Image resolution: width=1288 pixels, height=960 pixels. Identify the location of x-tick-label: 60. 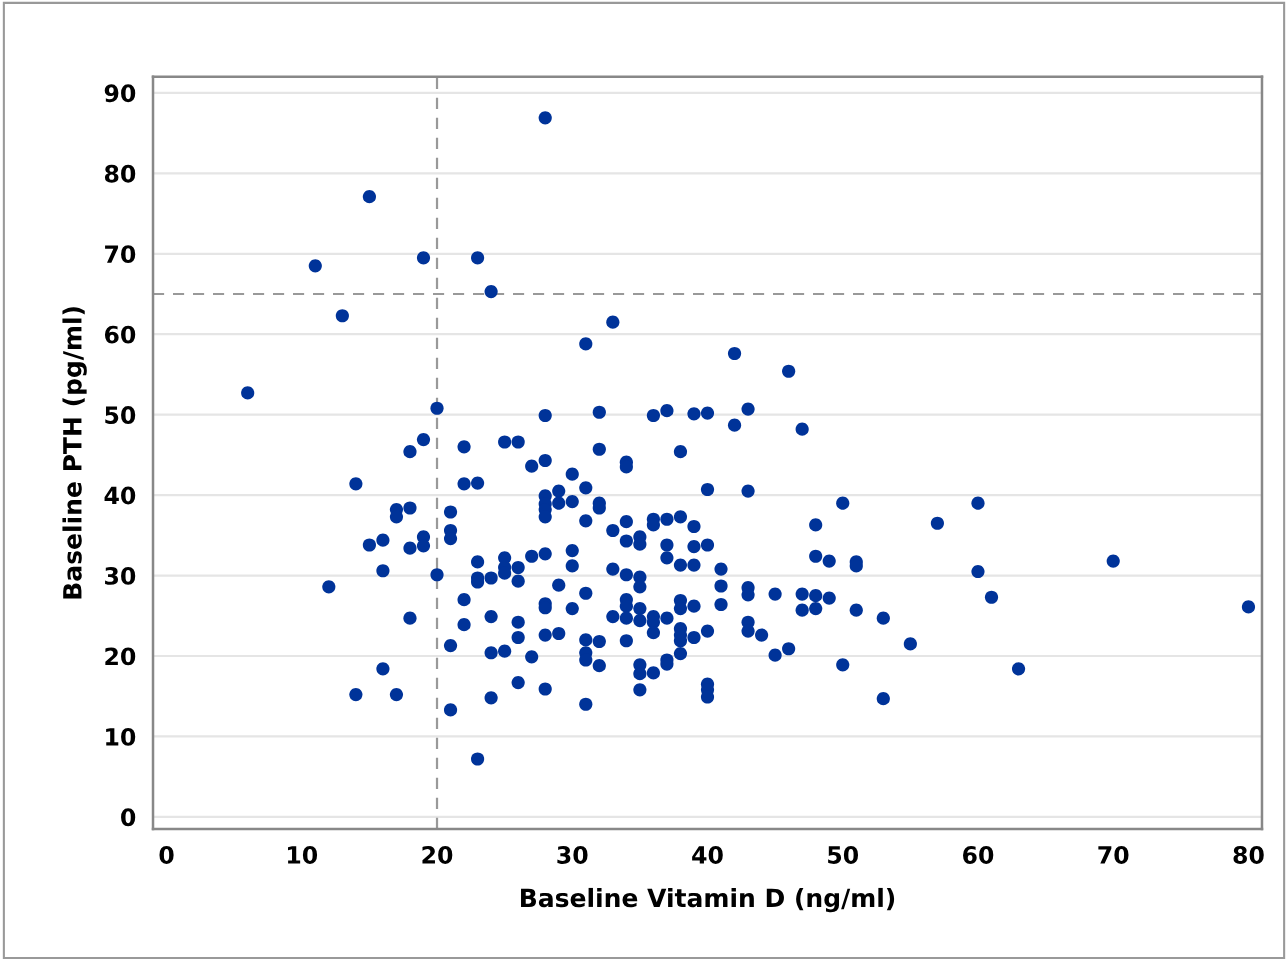
(978, 855).